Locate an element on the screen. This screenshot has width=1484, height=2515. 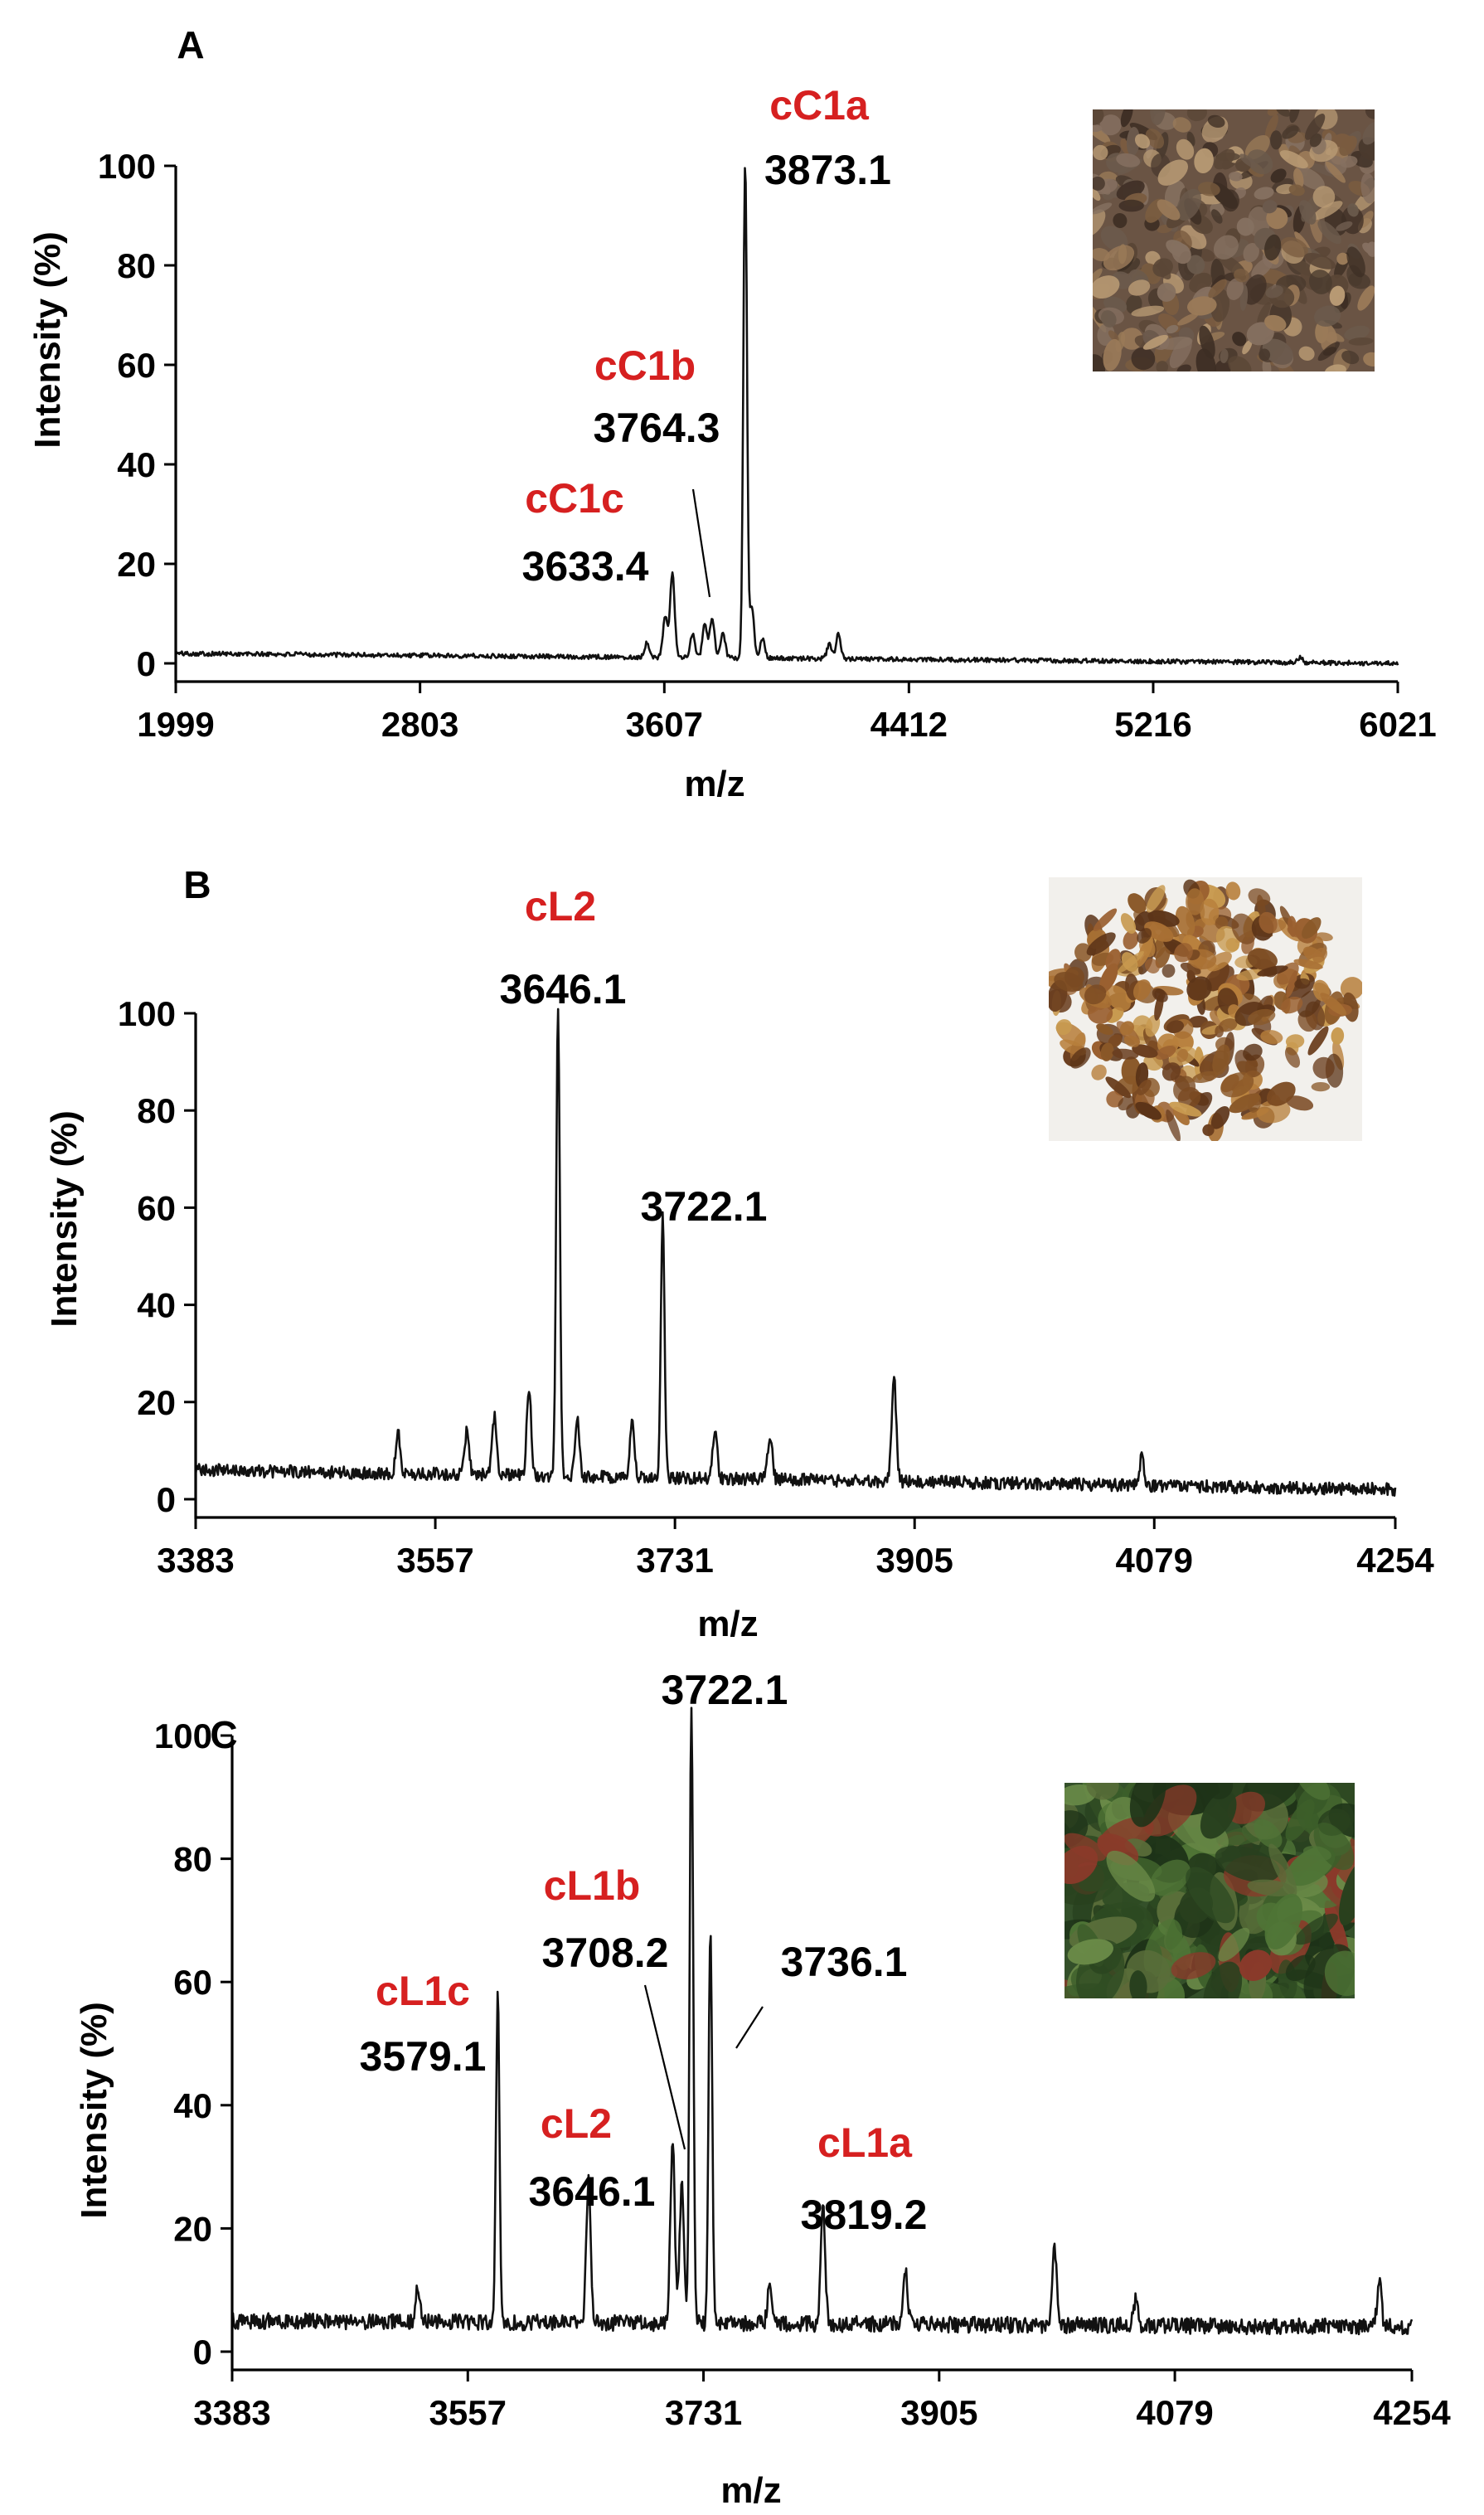
peak-name-cc1a: cC1a is located at coordinates (820, 105).